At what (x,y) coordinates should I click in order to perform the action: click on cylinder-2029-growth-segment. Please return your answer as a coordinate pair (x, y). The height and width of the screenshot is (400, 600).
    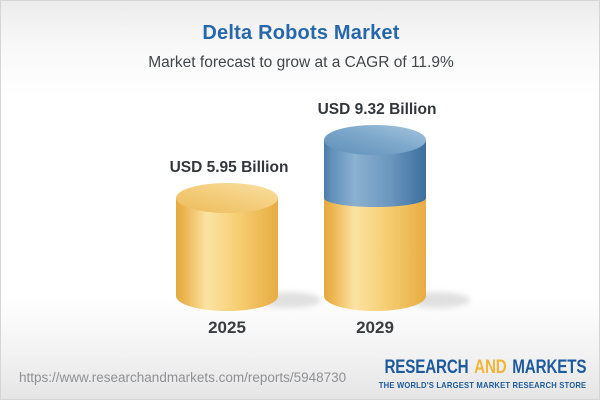
    Looking at the image, I should click on (375, 173).